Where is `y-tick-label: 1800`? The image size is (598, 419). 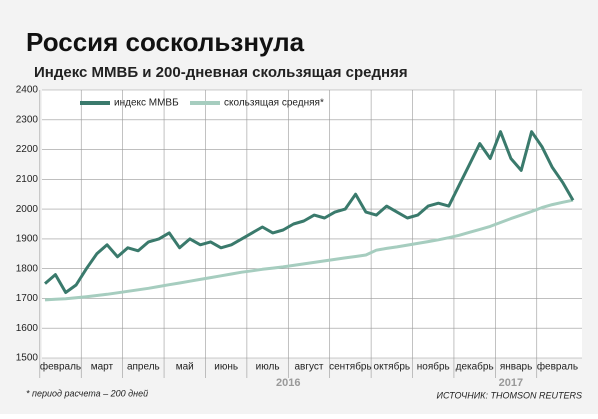
y-tick-label: 1800 is located at coordinates (27, 268).